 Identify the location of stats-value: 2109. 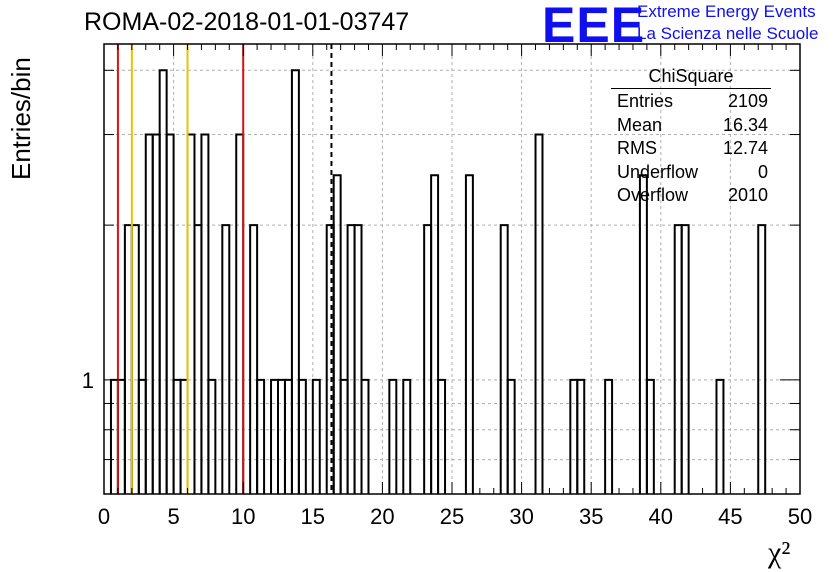
(747, 101).